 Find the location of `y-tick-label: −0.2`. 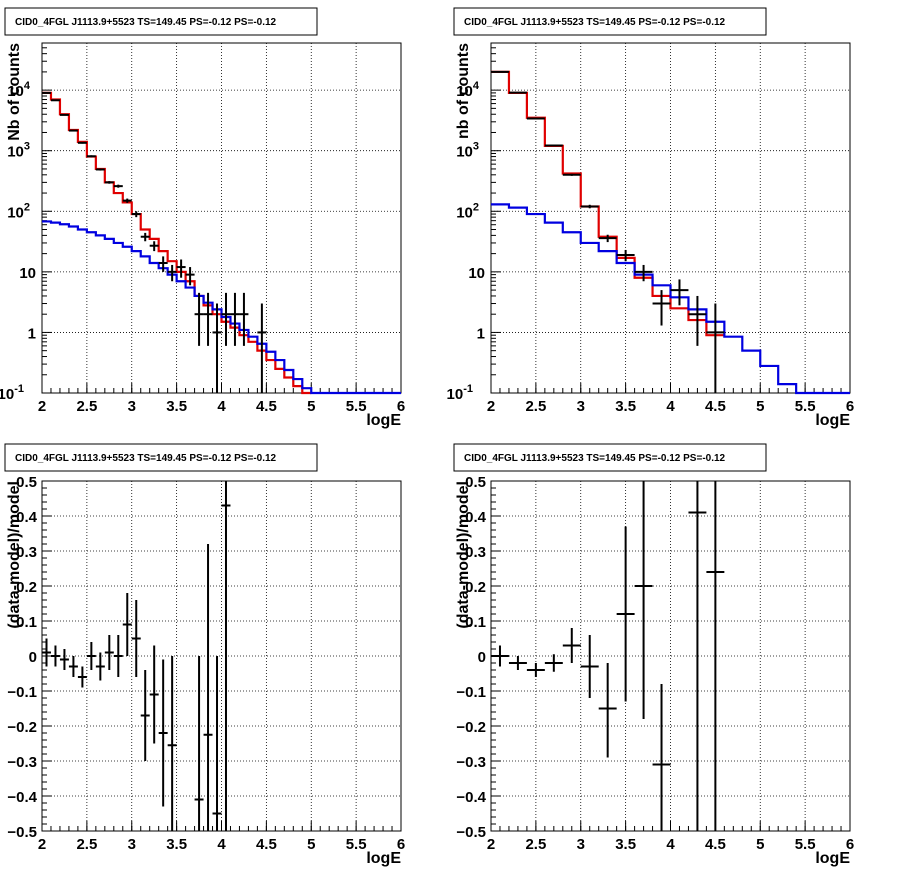

y-tick-label: −0.2 is located at coordinates (22, 727).